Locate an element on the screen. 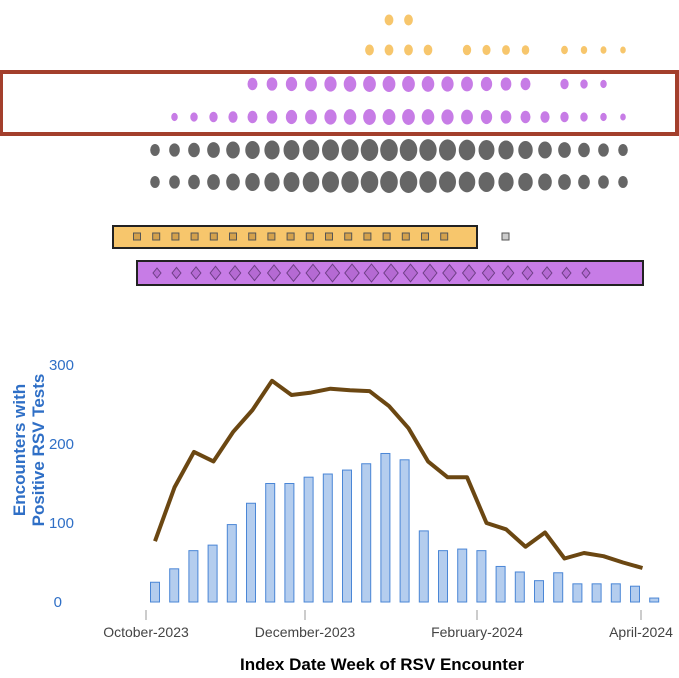  y-axis-label-line1: Encounters with is located at coordinates (19, 450).